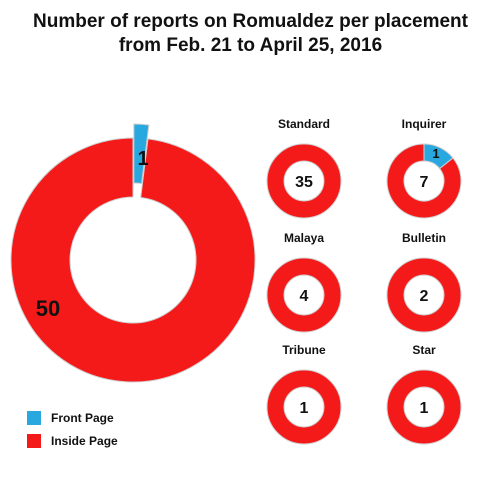 The height and width of the screenshot is (480, 501). I want to click on bulletin-inside-slice, so click(424, 295).